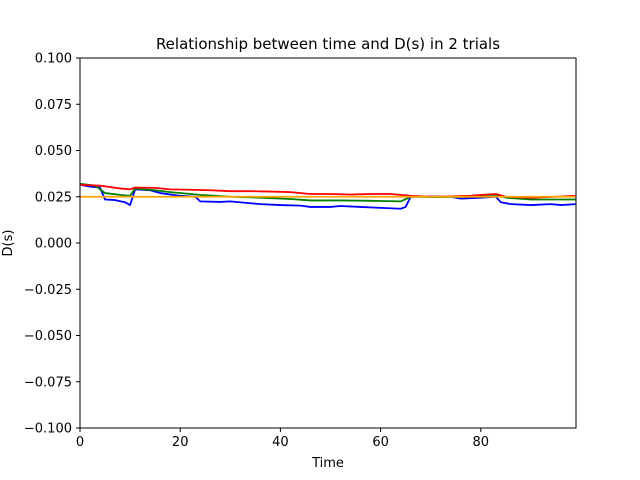 The width and height of the screenshot is (640, 480). What do you see at coordinates (53, 151) in the screenshot?
I see `y-tick-label: 0.050` at bounding box center [53, 151].